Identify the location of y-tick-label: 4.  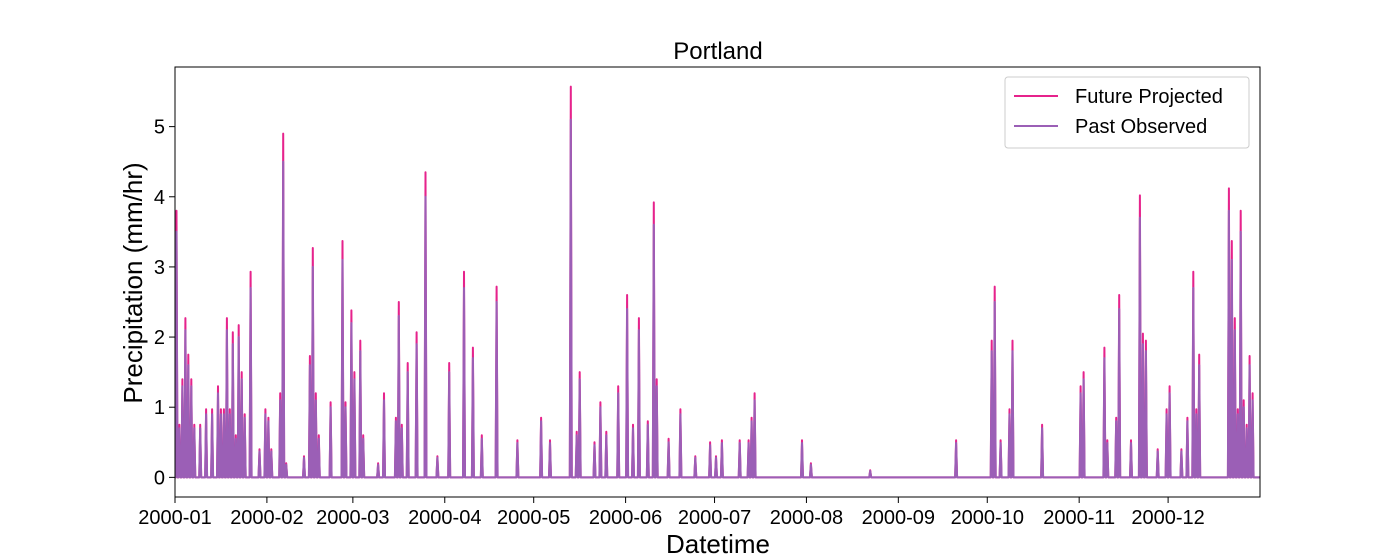
(159, 198).